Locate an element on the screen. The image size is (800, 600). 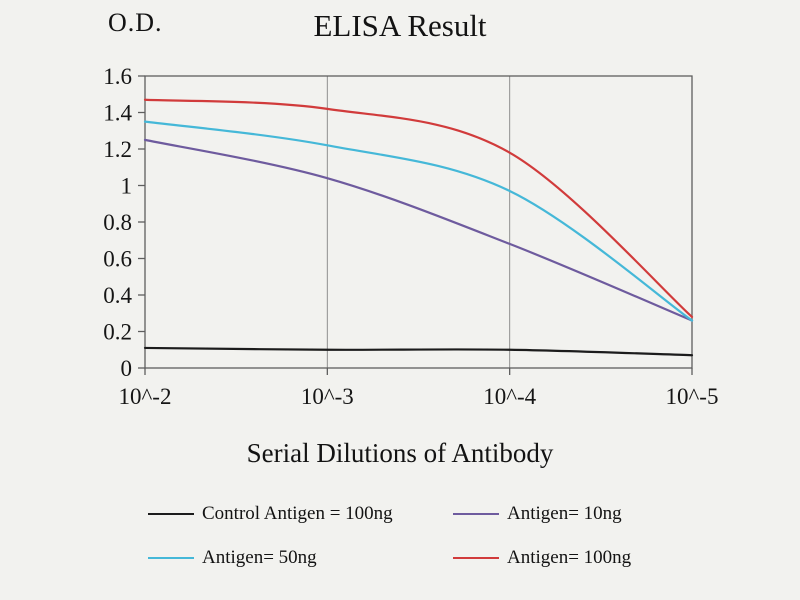
y-tick-label: 1 is located at coordinates (127, 186).